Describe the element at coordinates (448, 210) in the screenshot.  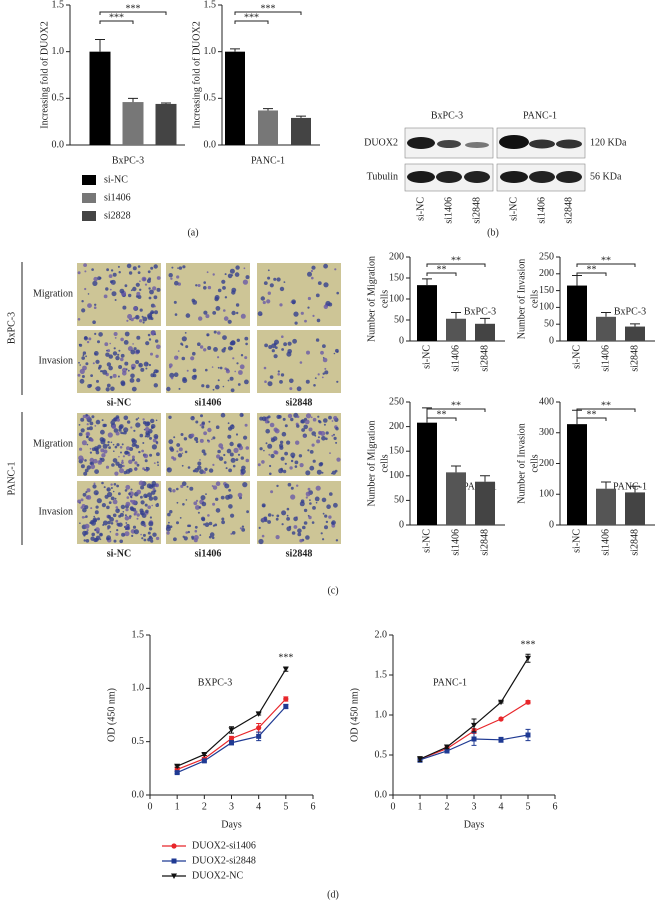
I see `lane-label: si1406` at that location.